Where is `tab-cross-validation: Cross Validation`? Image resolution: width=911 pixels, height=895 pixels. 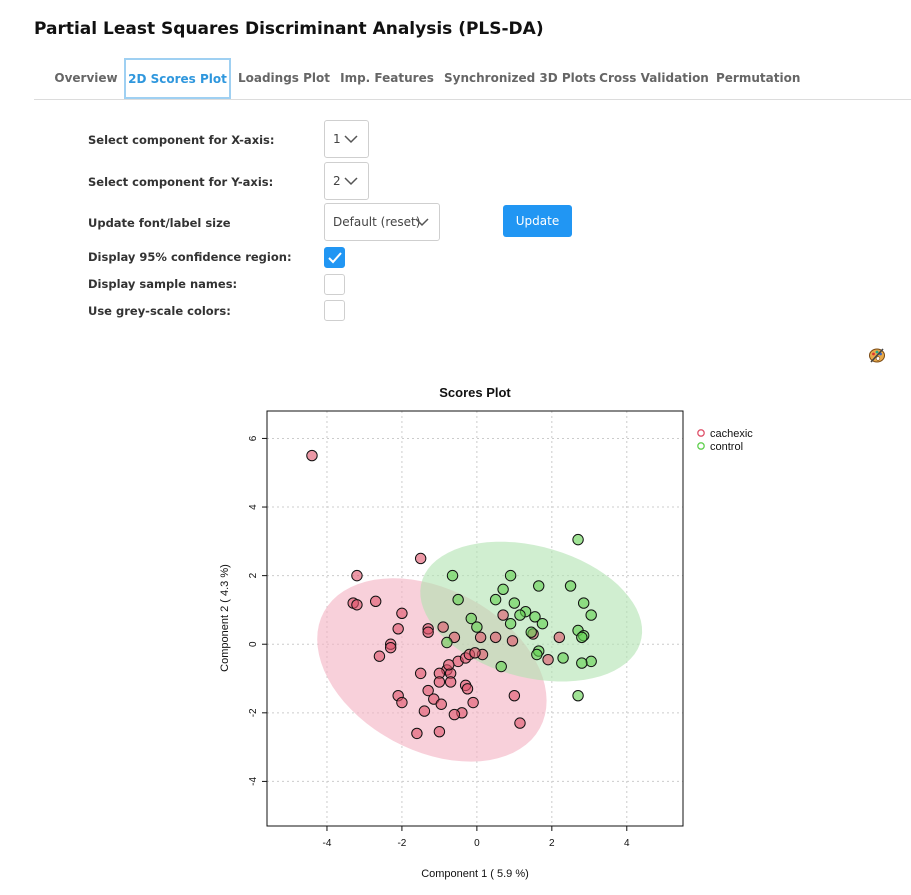 tab-cross-validation: Cross Validation is located at coordinates (654, 78).